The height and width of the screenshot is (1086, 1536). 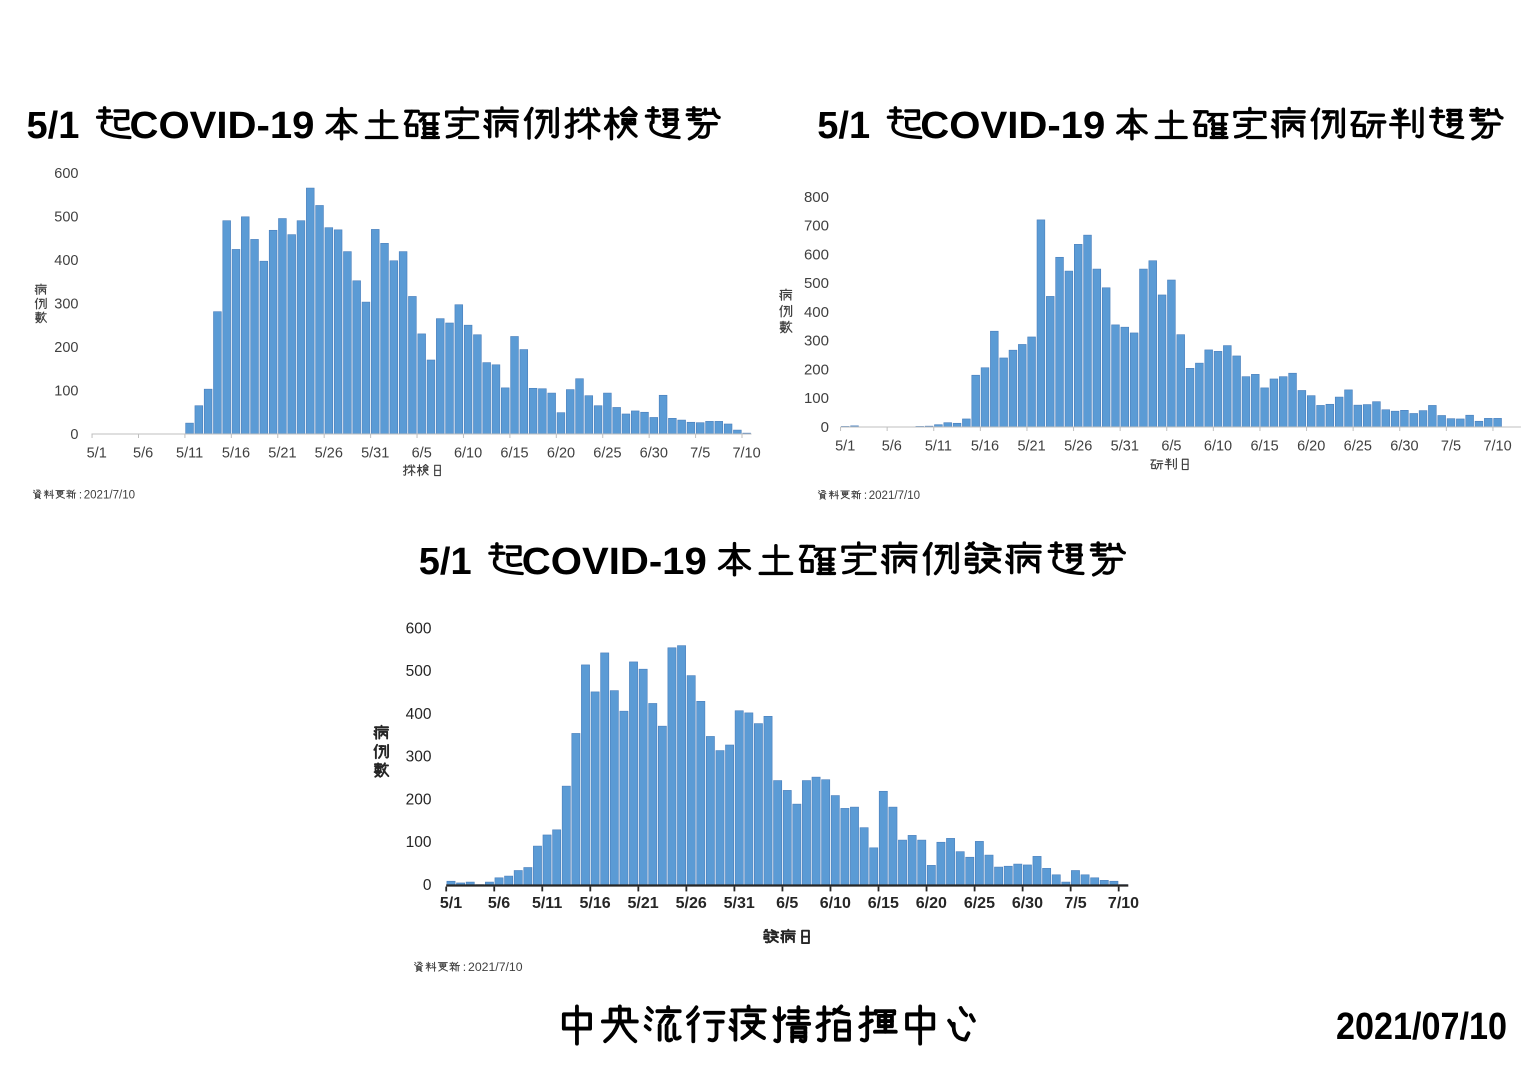 I want to click on svg-text: 700, so click(x=816, y=226).